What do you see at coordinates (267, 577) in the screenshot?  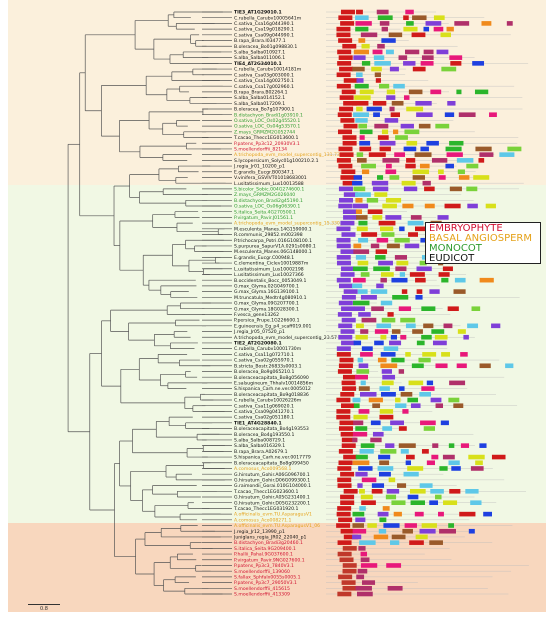 I see `leaf-label: S.fallax_Sphfalx0055s0005.1` at bounding box center [267, 577].